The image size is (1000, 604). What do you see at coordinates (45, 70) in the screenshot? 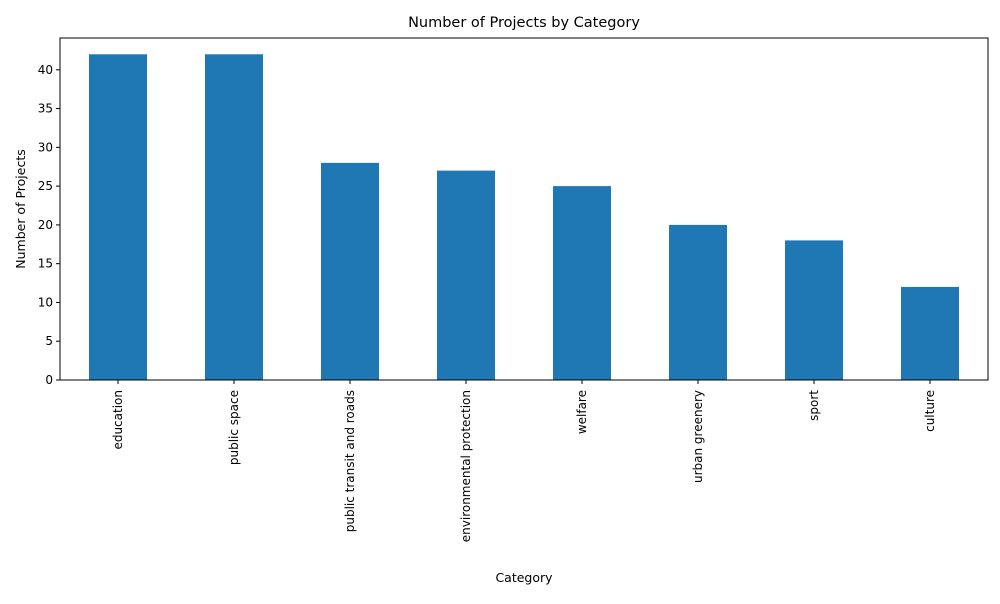
I see `y-tick-label: 40` at bounding box center [45, 70].